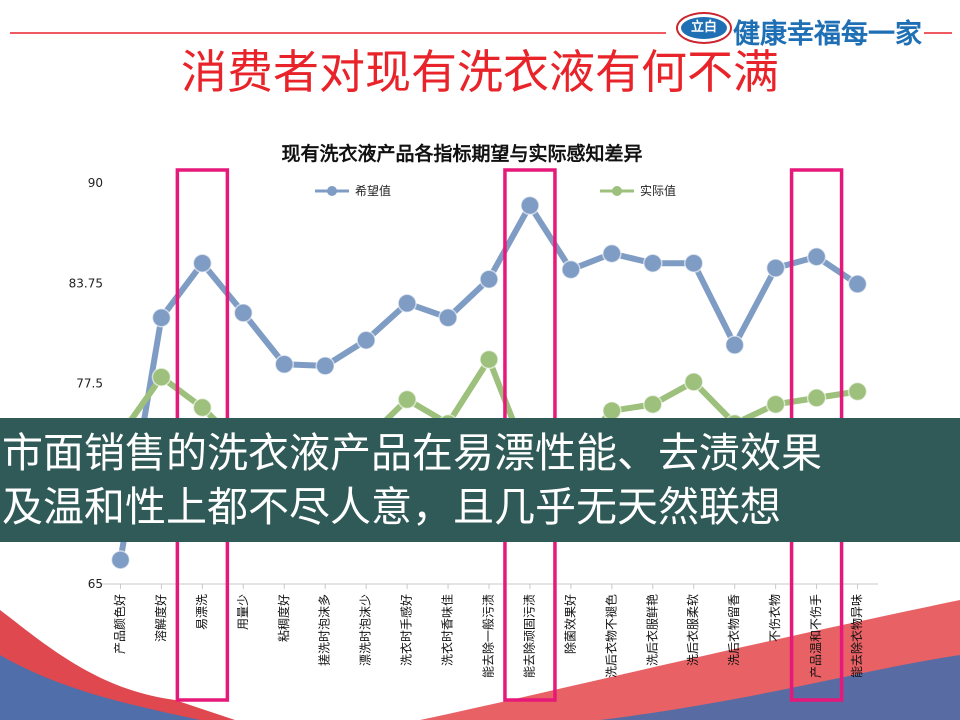 The image size is (960, 720). Describe the element at coordinates (95, 584) in the screenshot. I see `y-tick-label: 65` at that location.